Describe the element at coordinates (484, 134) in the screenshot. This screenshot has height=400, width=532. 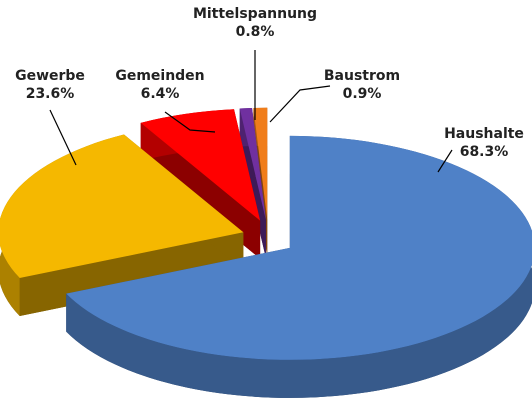
I see `data-label-name: Haushalte` at that location.